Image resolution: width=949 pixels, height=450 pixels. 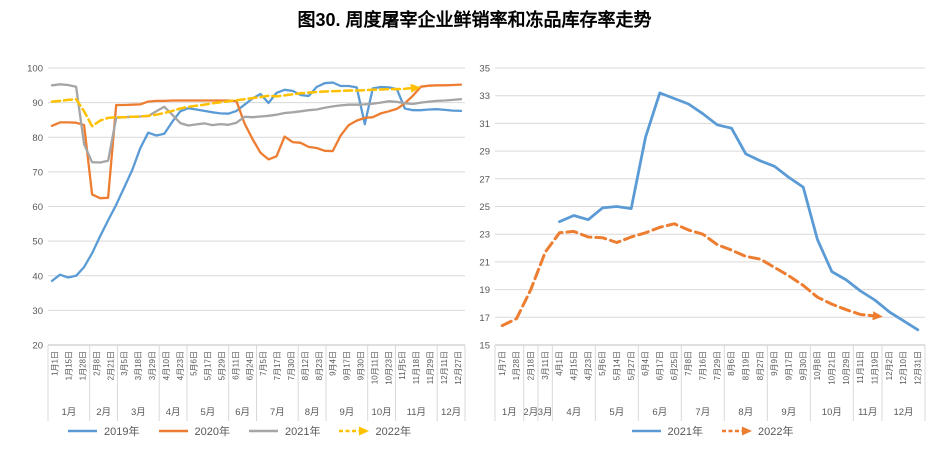 I want to click on y-tick-label: 21, so click(x=484, y=262).